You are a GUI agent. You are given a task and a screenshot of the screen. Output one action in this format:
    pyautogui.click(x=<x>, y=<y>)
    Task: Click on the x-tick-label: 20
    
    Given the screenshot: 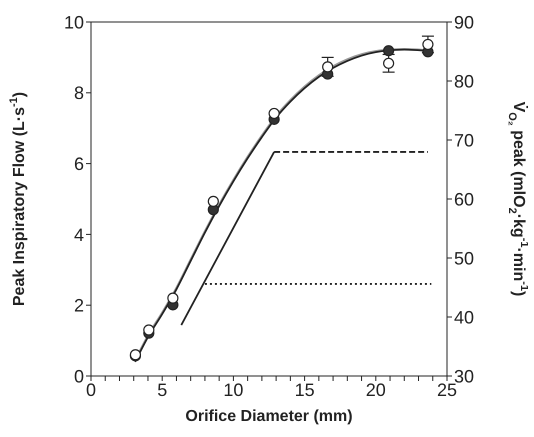 What is the action you would take?
    pyautogui.click(x=376, y=390)
    